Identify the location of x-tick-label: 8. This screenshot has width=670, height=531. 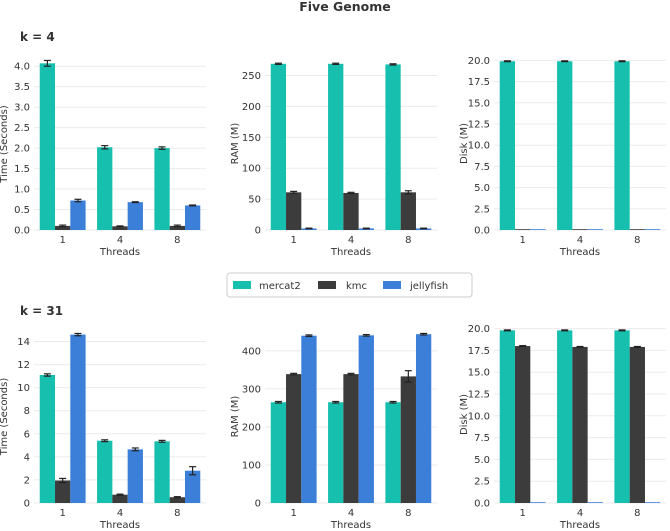
(637, 513).